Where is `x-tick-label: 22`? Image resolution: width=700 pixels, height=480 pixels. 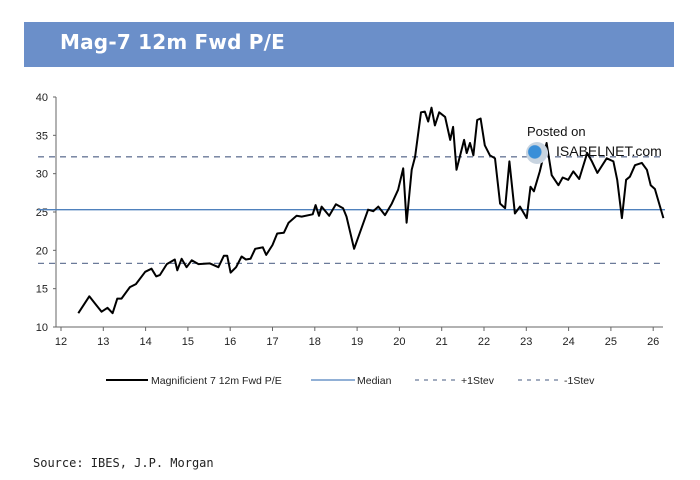
x-tick-label: 22 is located at coordinates (484, 342).